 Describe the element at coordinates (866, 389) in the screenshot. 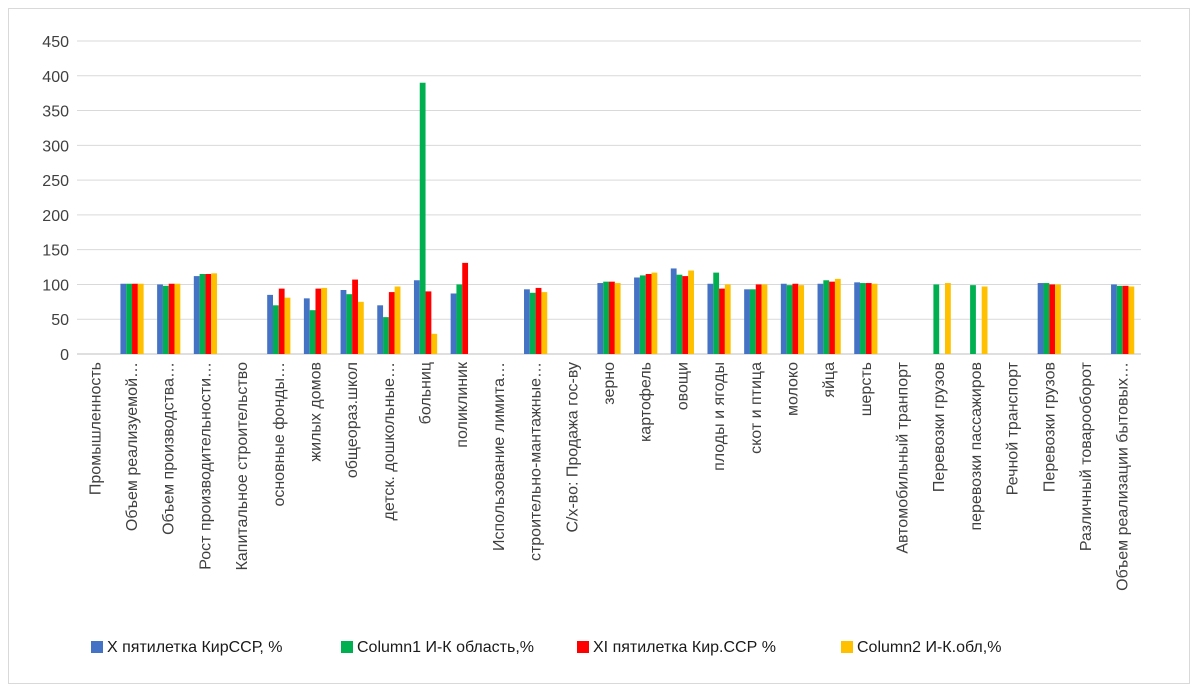

I see `x-tick-label: шерсть` at that location.